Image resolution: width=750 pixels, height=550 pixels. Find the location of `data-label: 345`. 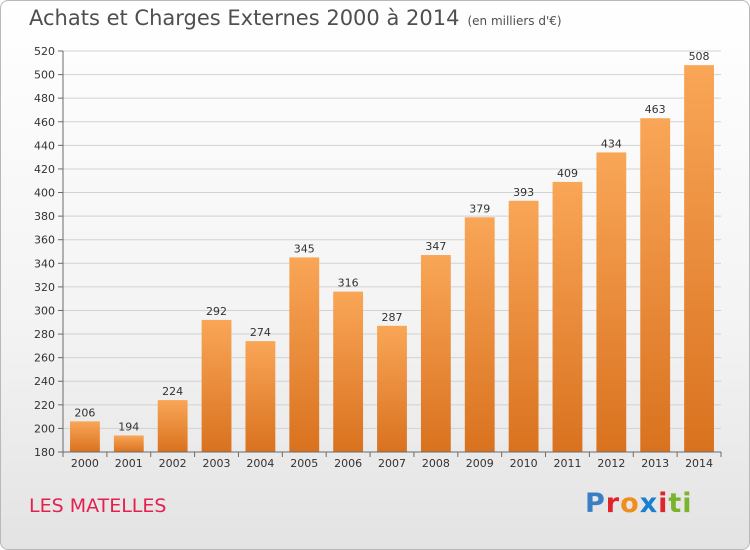

data-label: 345 is located at coordinates (304, 248).